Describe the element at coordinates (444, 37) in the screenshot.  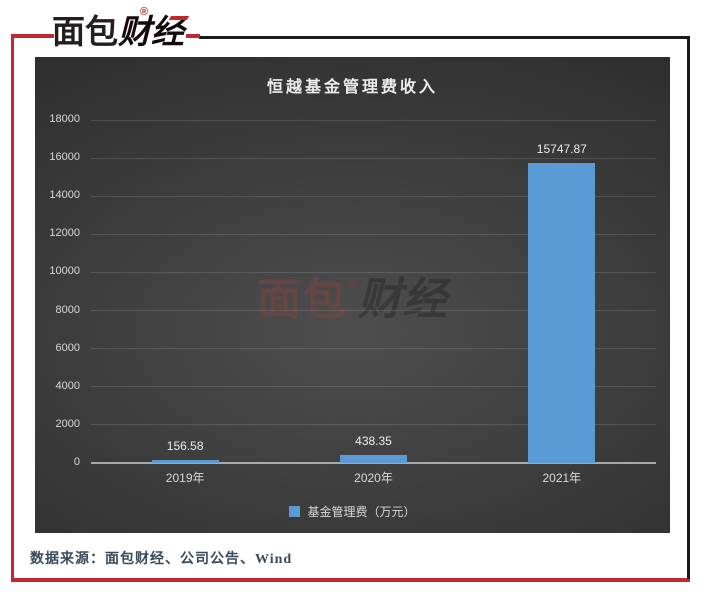
I see `frame-line-top` at that location.